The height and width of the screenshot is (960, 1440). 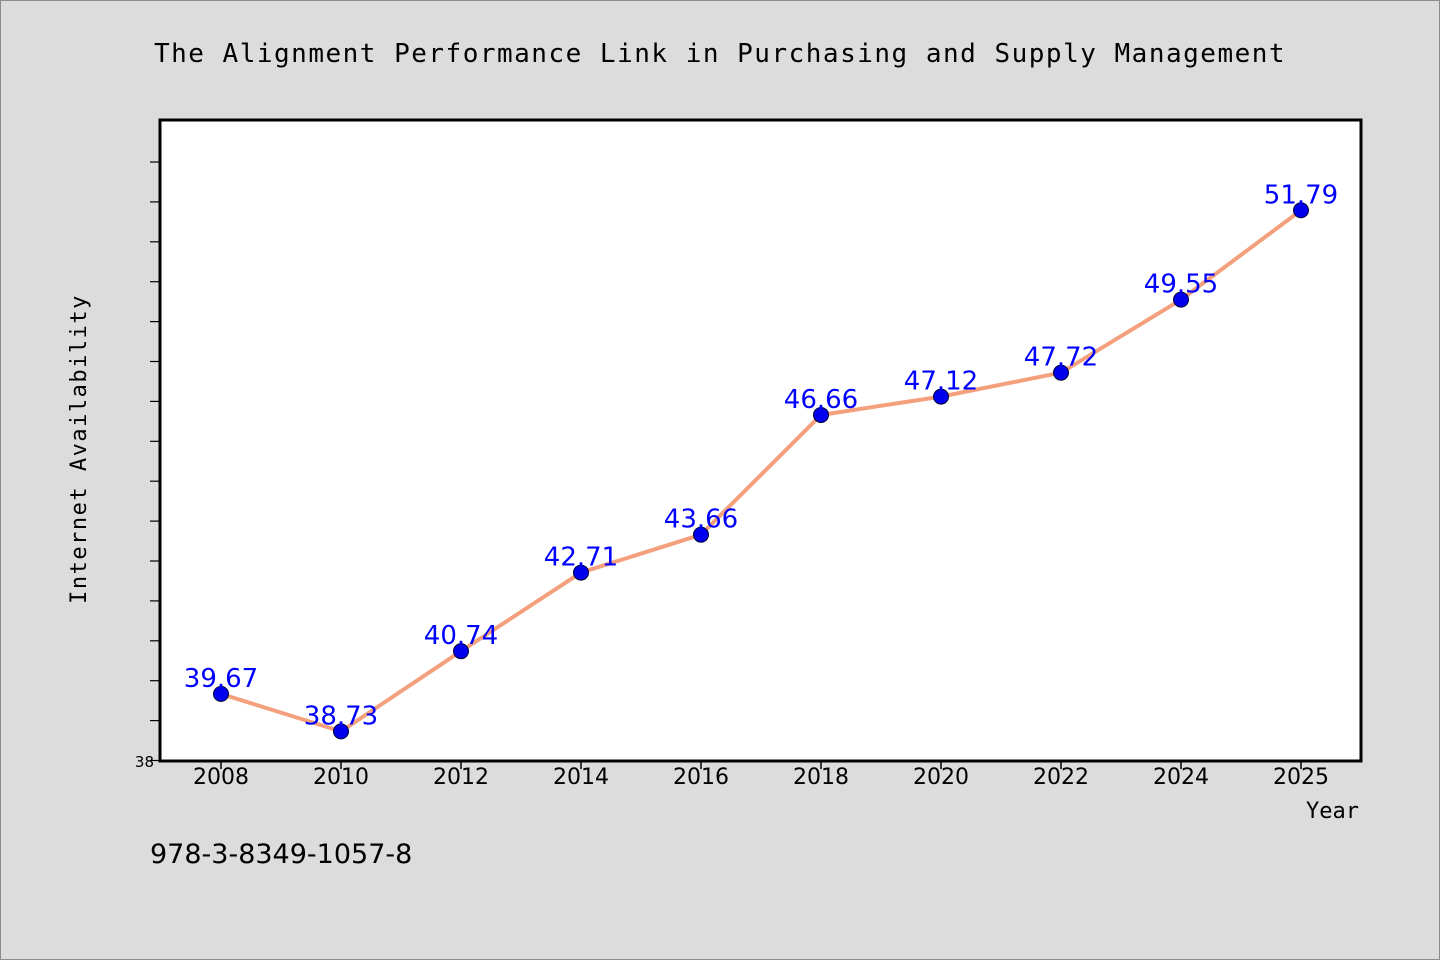 I want to click on isbn-footer: 978-3-8349-1057-8, so click(x=281, y=854).